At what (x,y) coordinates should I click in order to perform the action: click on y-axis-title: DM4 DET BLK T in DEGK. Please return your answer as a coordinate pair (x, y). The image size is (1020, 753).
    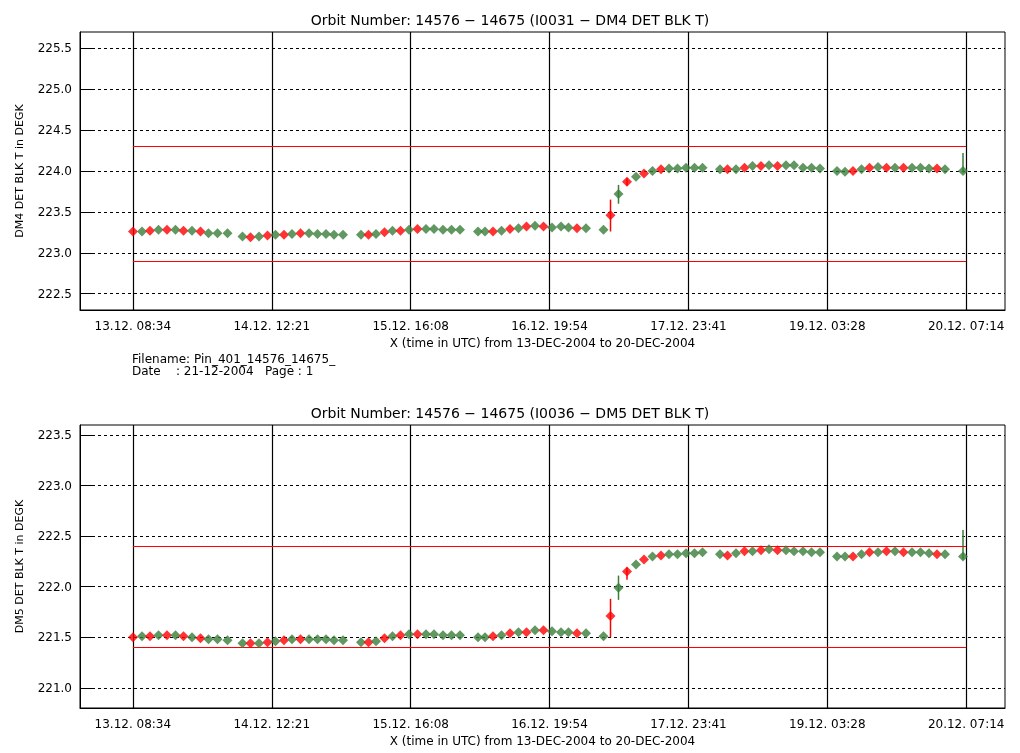
    Looking at the image, I should click on (19, 170).